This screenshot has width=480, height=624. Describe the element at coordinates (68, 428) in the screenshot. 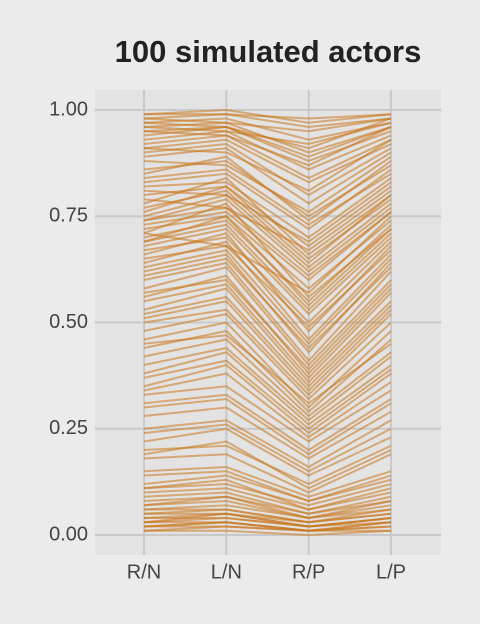

I see `y-tick-label: 0.25` at that location.